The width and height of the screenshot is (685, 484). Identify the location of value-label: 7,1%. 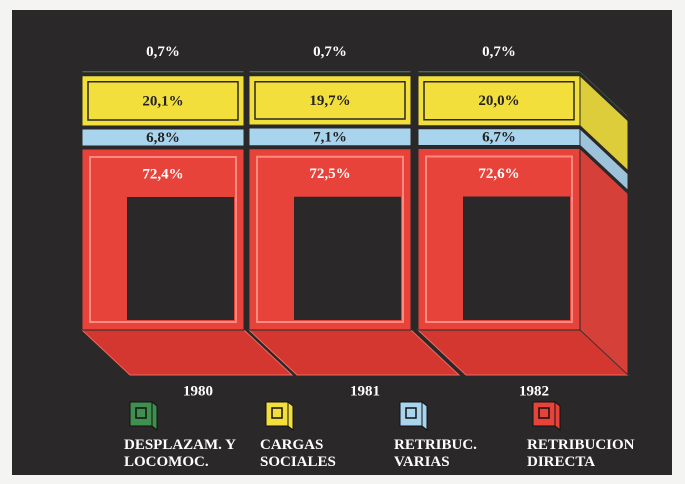
(330, 137).